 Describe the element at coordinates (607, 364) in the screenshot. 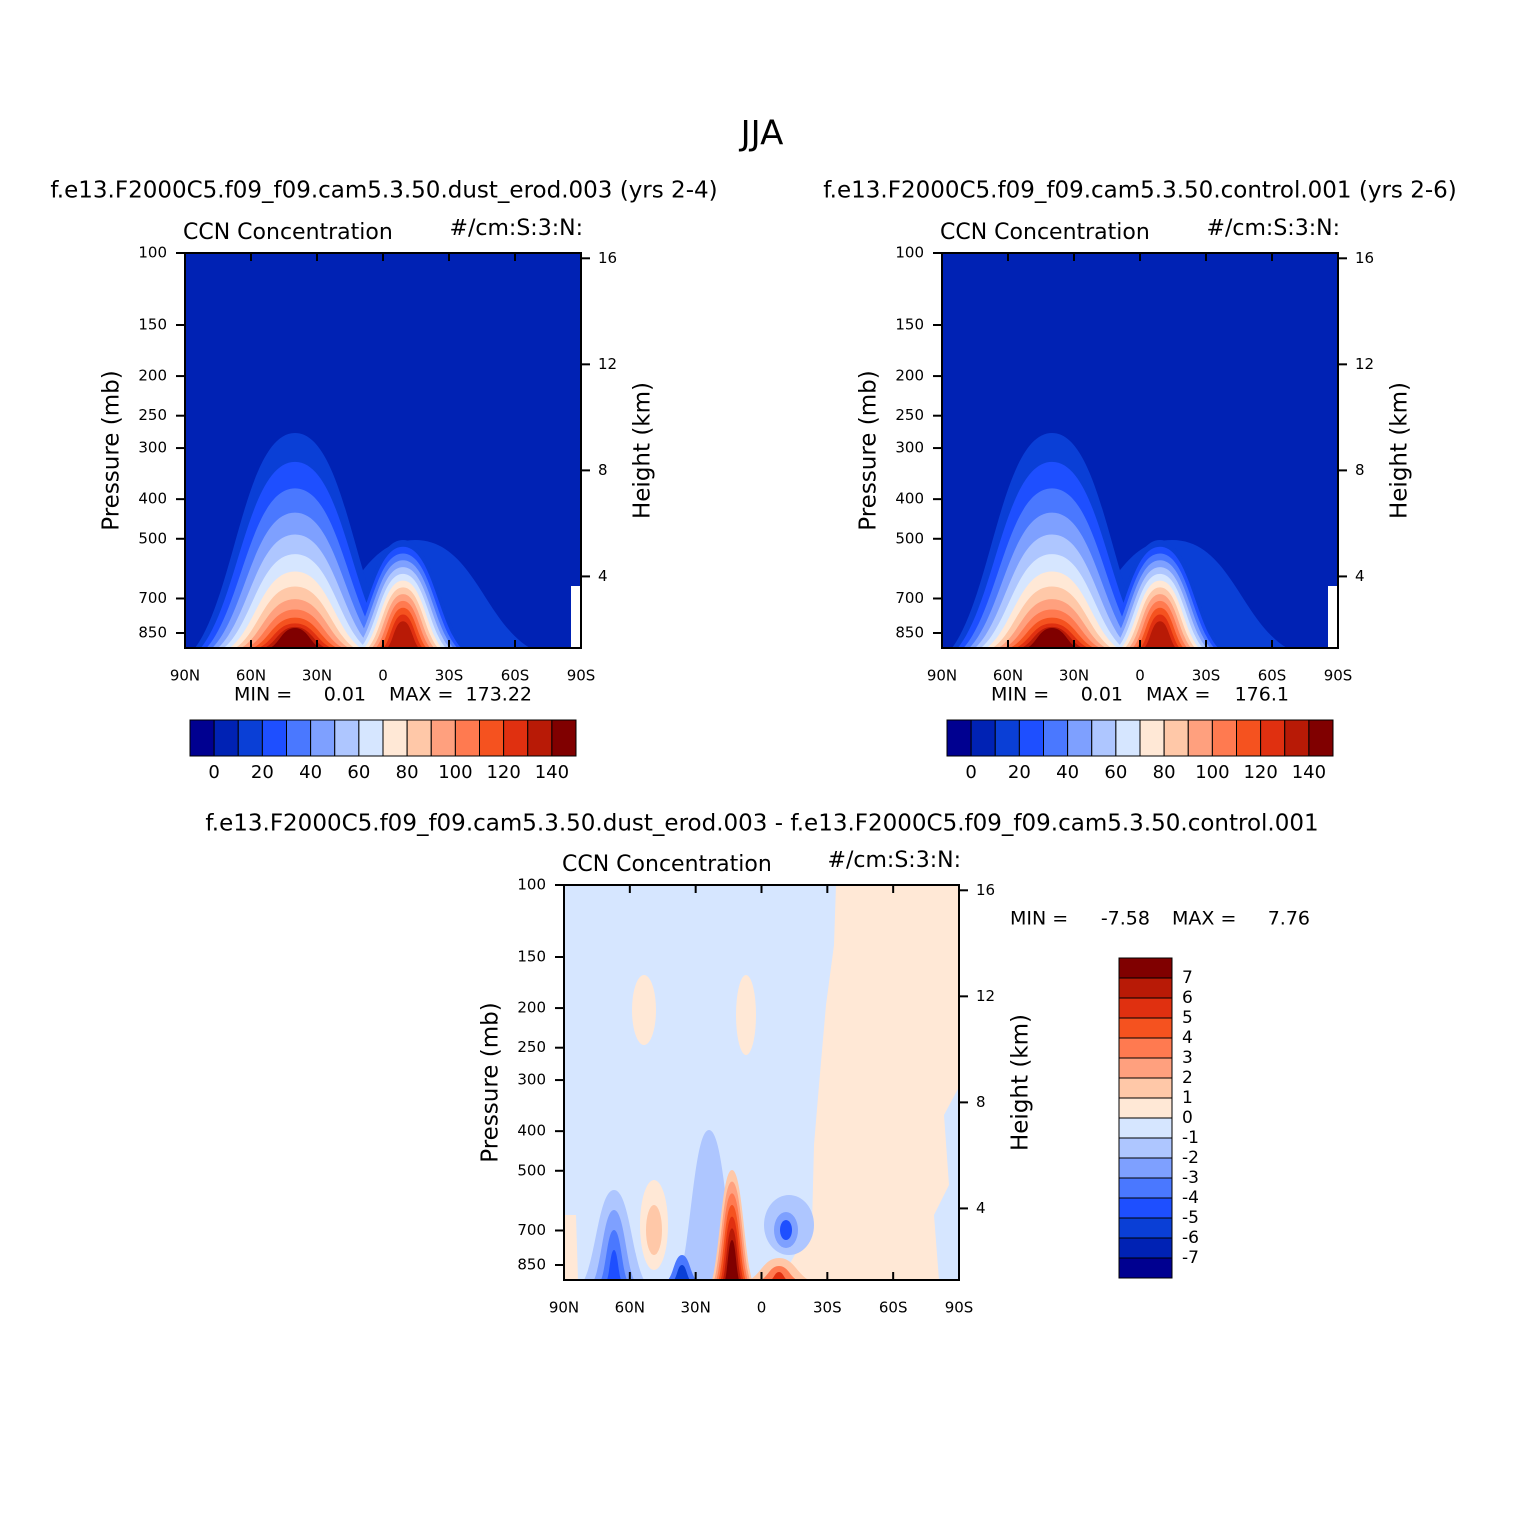

I see `y2-tick-label: 12` at that location.